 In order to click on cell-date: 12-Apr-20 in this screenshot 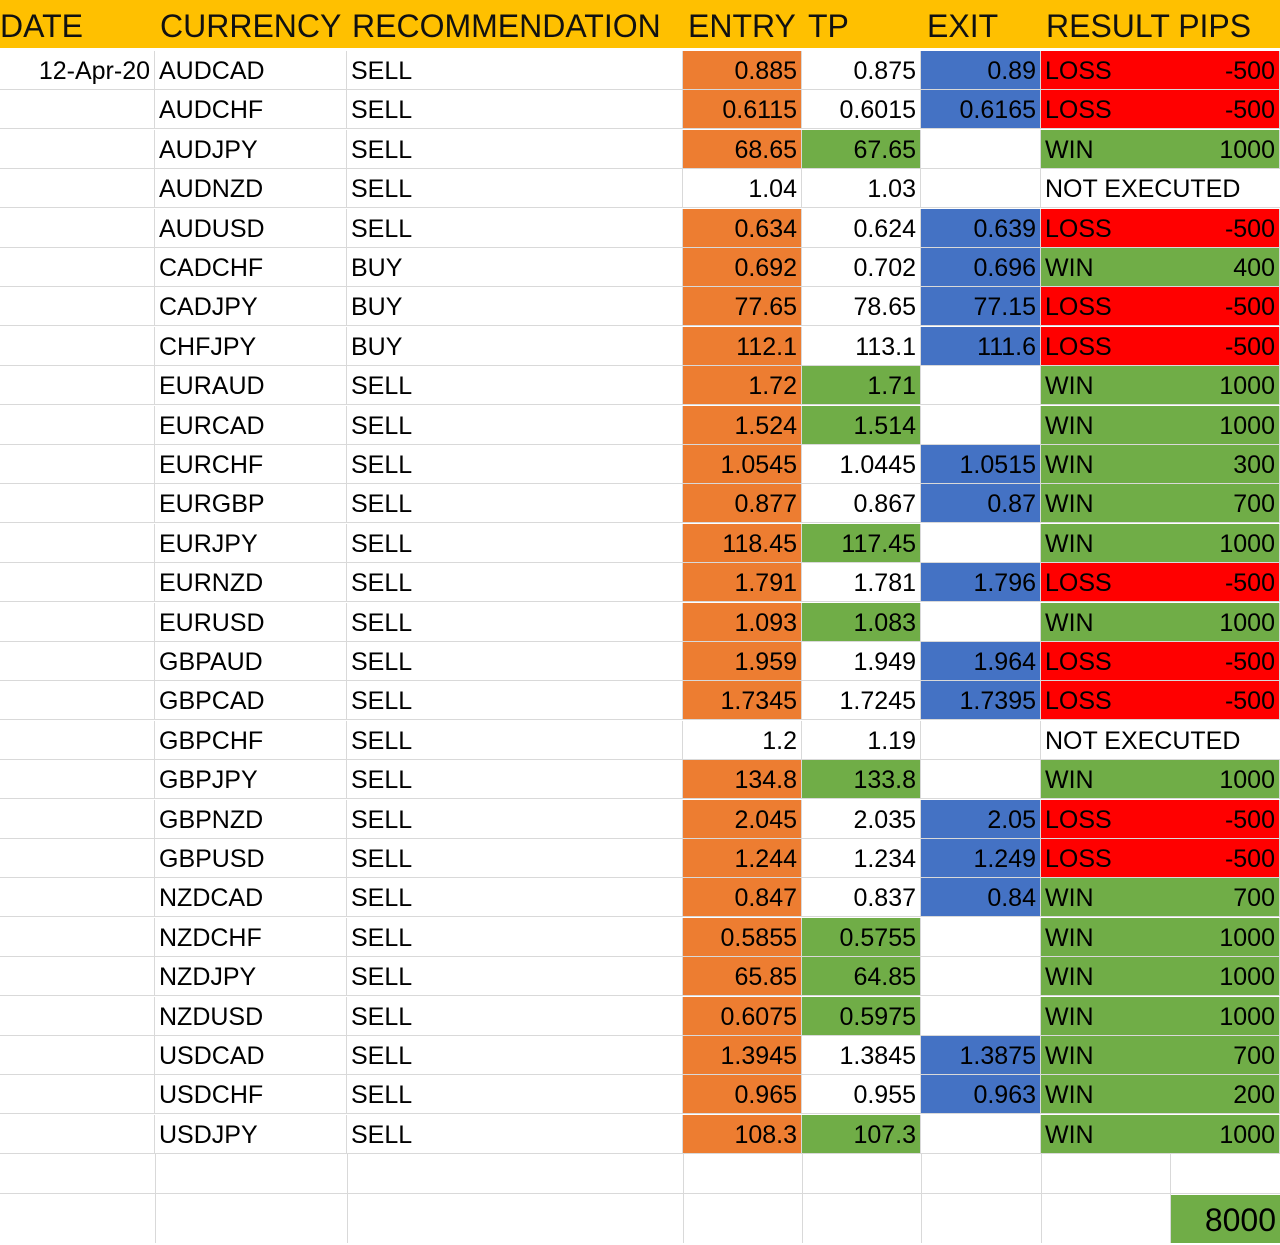, I will do `click(77, 70)`.